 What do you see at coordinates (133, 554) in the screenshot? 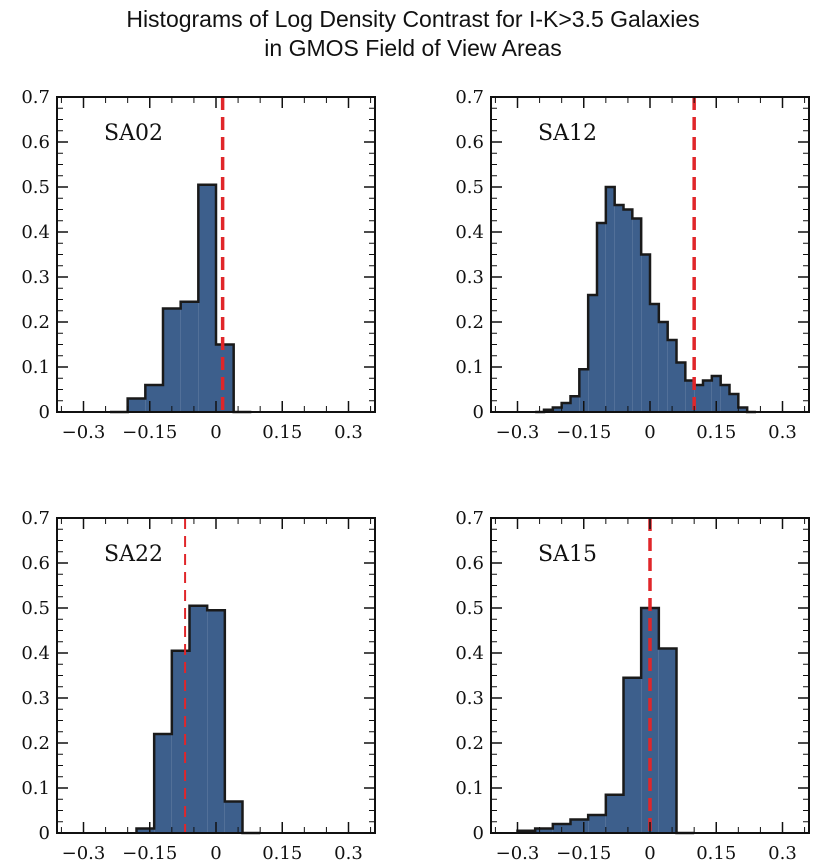
I see `panel-label: SA22` at bounding box center [133, 554].